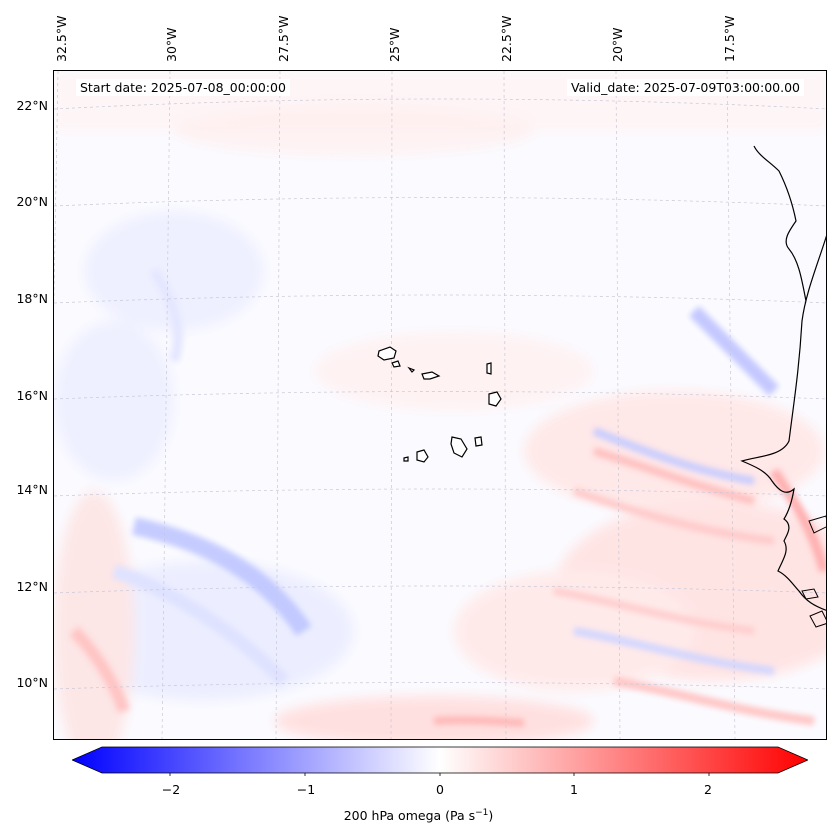  What do you see at coordinates (306, 789) in the screenshot?
I see `colorbar-tick-minus1: −1` at bounding box center [306, 789].